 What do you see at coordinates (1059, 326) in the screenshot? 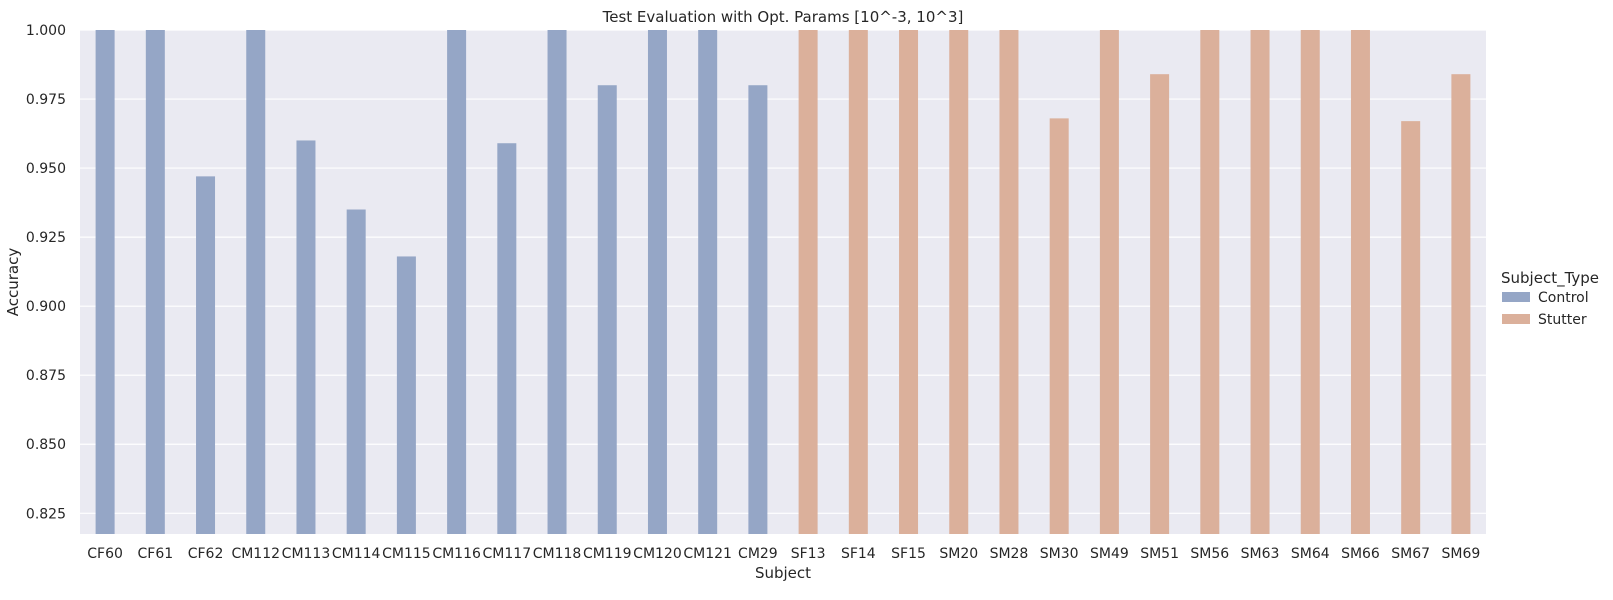
I see `bar-stutter-sm30` at bounding box center [1059, 326].